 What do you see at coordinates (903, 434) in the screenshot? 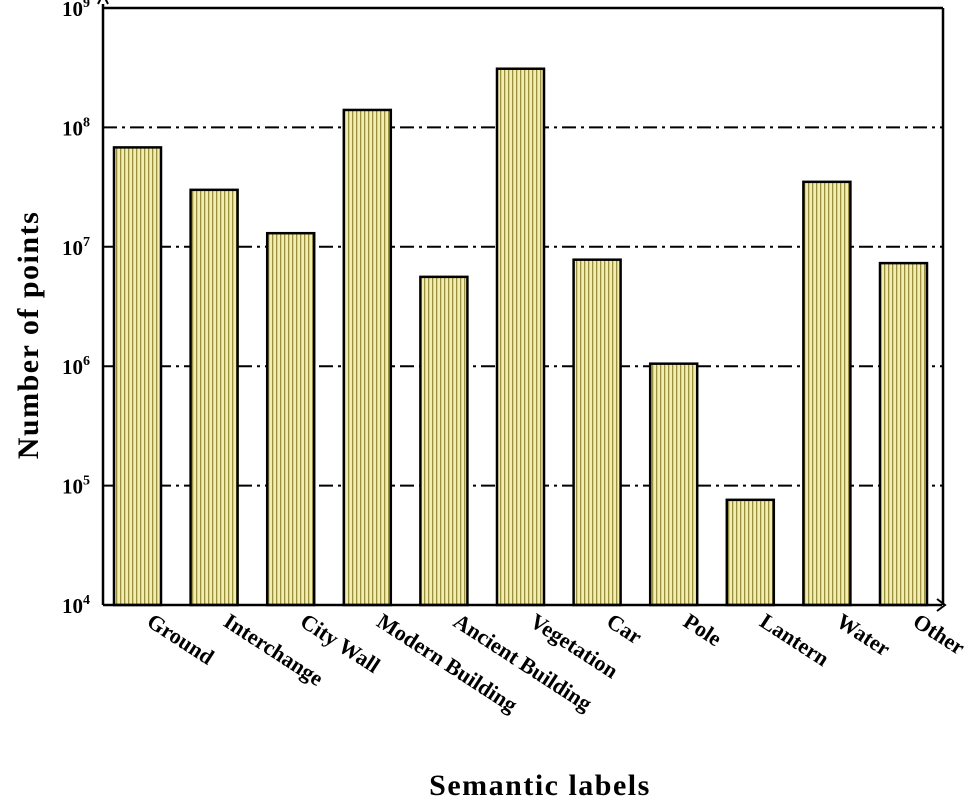
I see `bar-other` at bounding box center [903, 434].